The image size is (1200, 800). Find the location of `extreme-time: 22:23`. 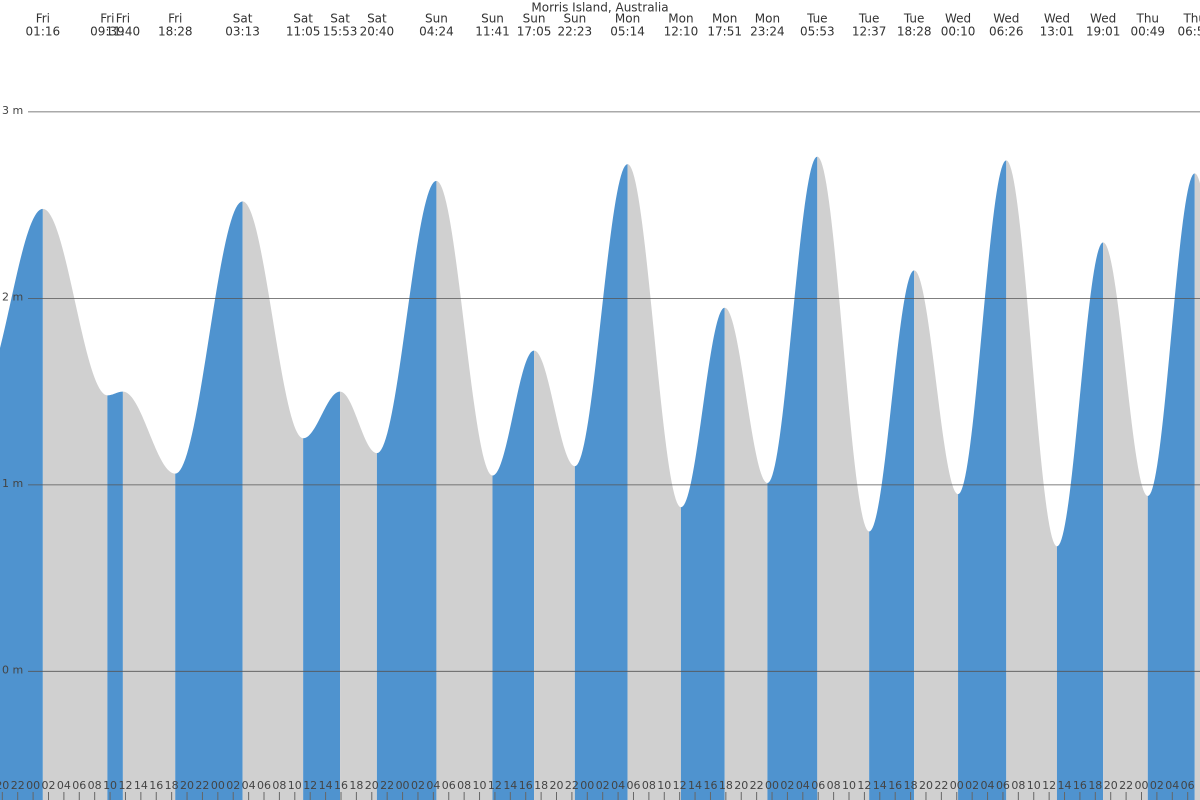

extreme-time: 22:23 is located at coordinates (575, 32).